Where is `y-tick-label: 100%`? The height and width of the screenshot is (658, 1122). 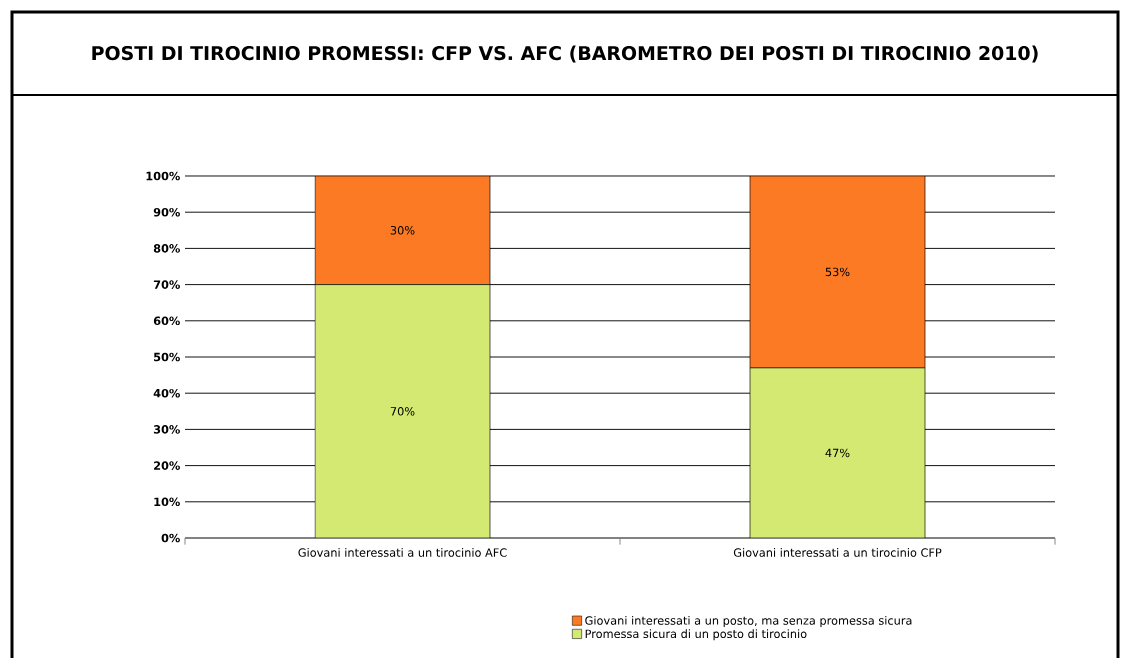 y-tick-label: 100% is located at coordinates (163, 176).